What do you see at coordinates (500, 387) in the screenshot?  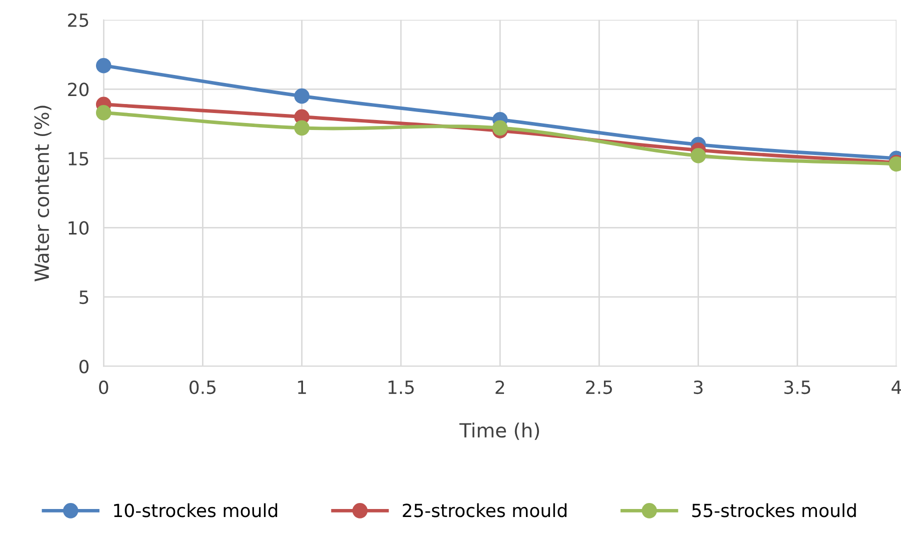 I see `x-tick-label: 2` at bounding box center [500, 387].